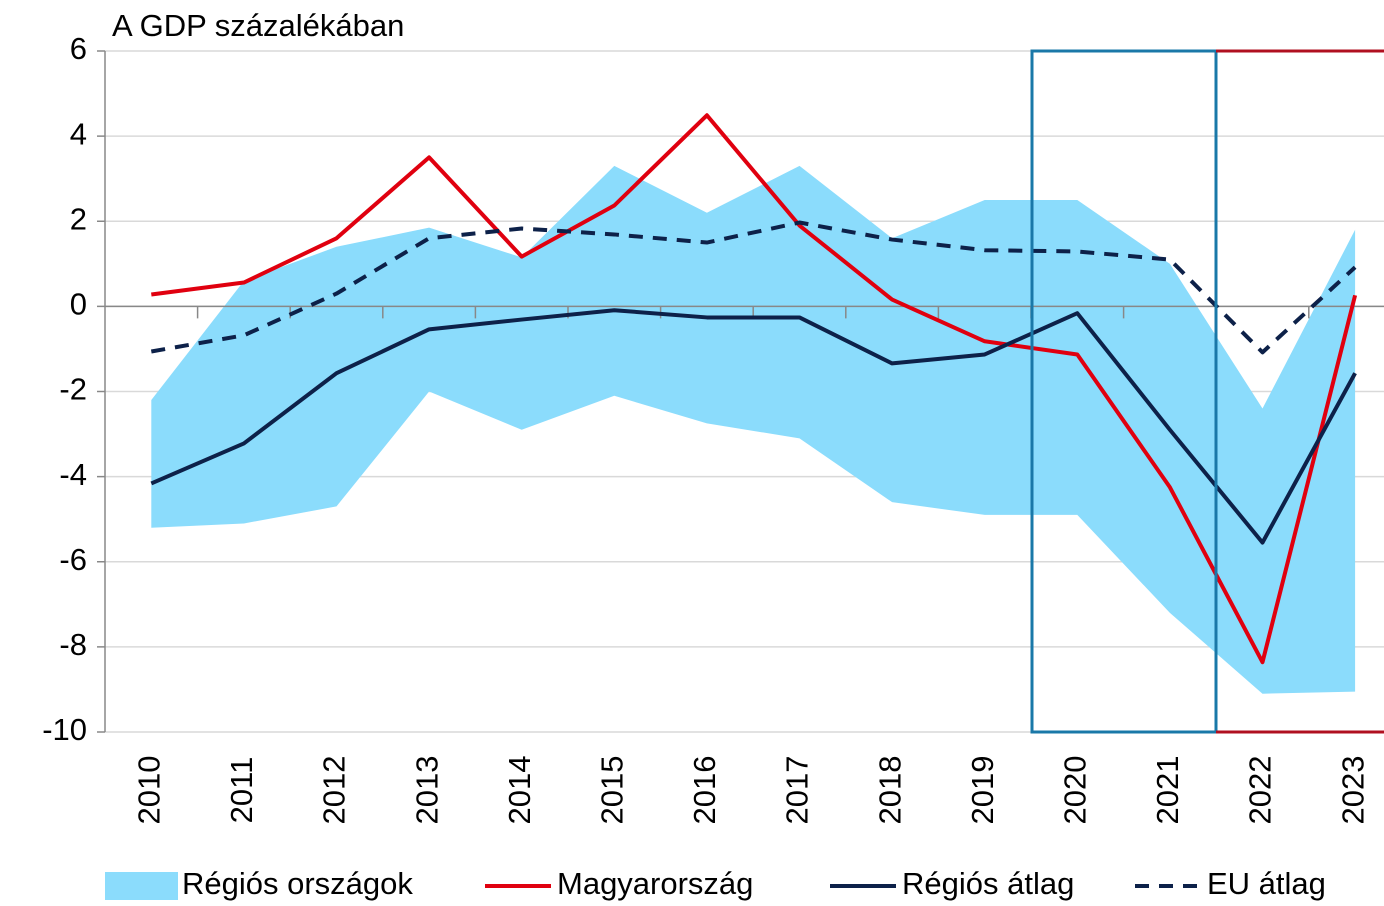 The height and width of the screenshot is (906, 1384). What do you see at coordinates (1266, 883) in the screenshot?
I see `legend-label: EU átlag` at bounding box center [1266, 883].